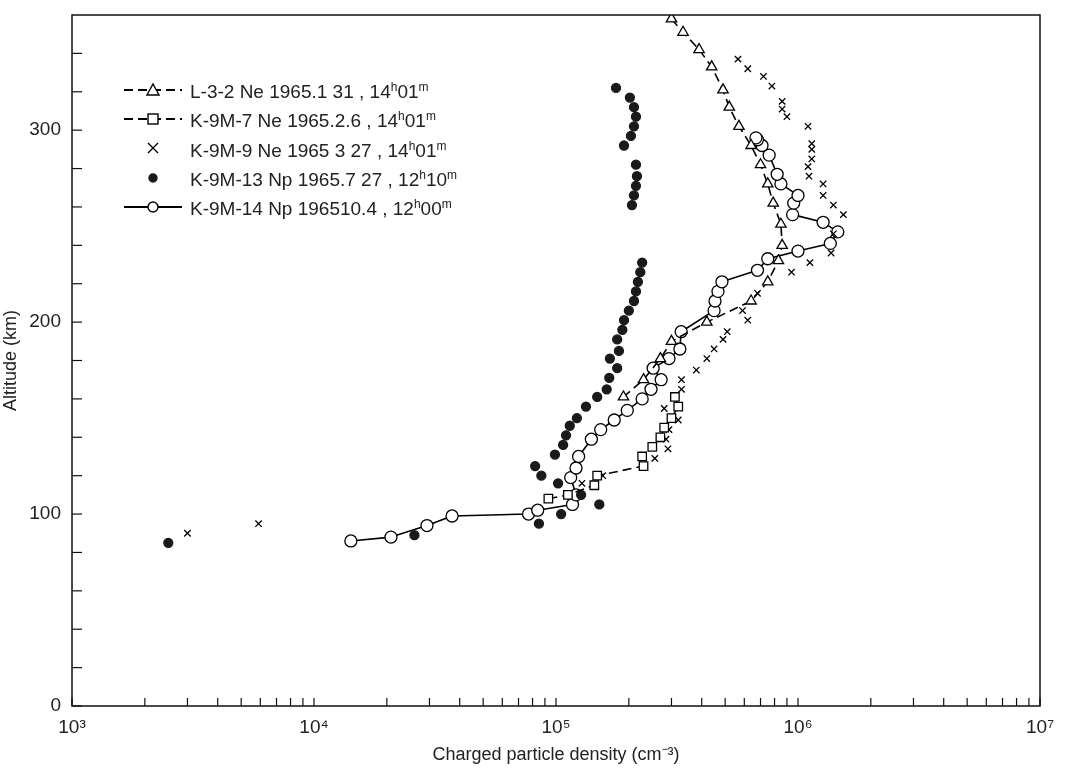 This screenshot has width=1066, height=770. What do you see at coordinates (309, 92) in the screenshot?
I see `legend-label: L-3-2 Ne 1965.1 31 , 14$^{h}$01$^{m}$` at bounding box center [309, 92].